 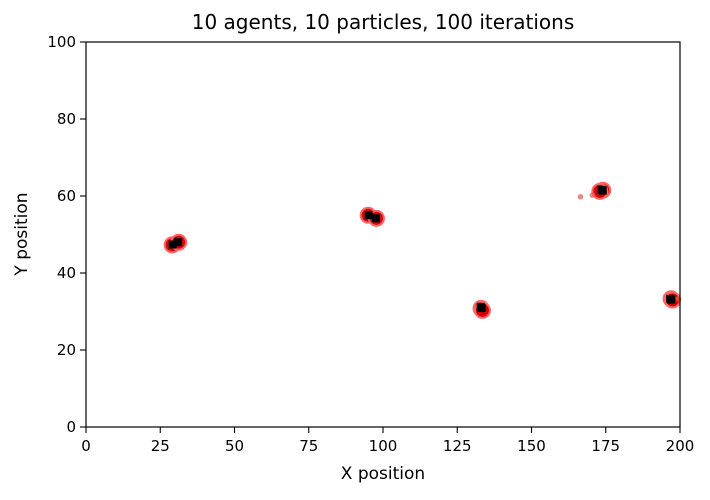 I want to click on y-tick-label: 80, so click(x=66, y=119).